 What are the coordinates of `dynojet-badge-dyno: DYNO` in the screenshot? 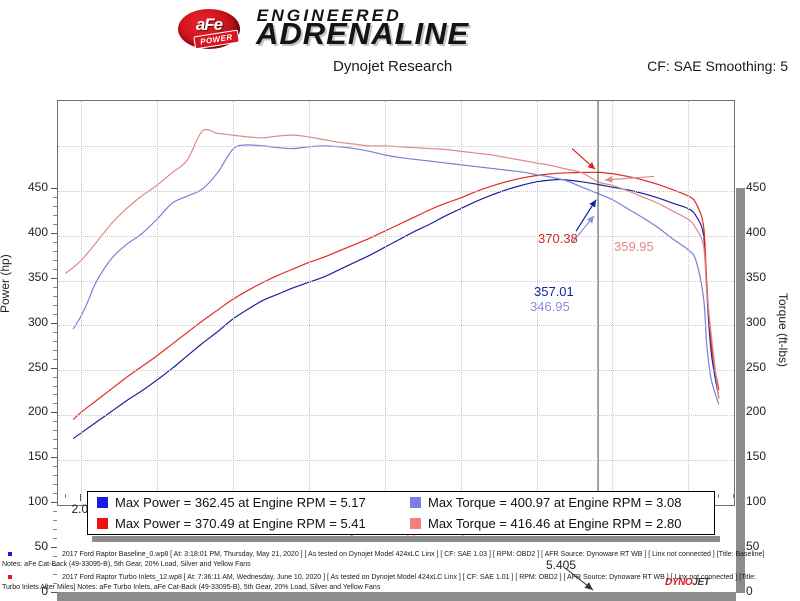 It's located at (679, 582).